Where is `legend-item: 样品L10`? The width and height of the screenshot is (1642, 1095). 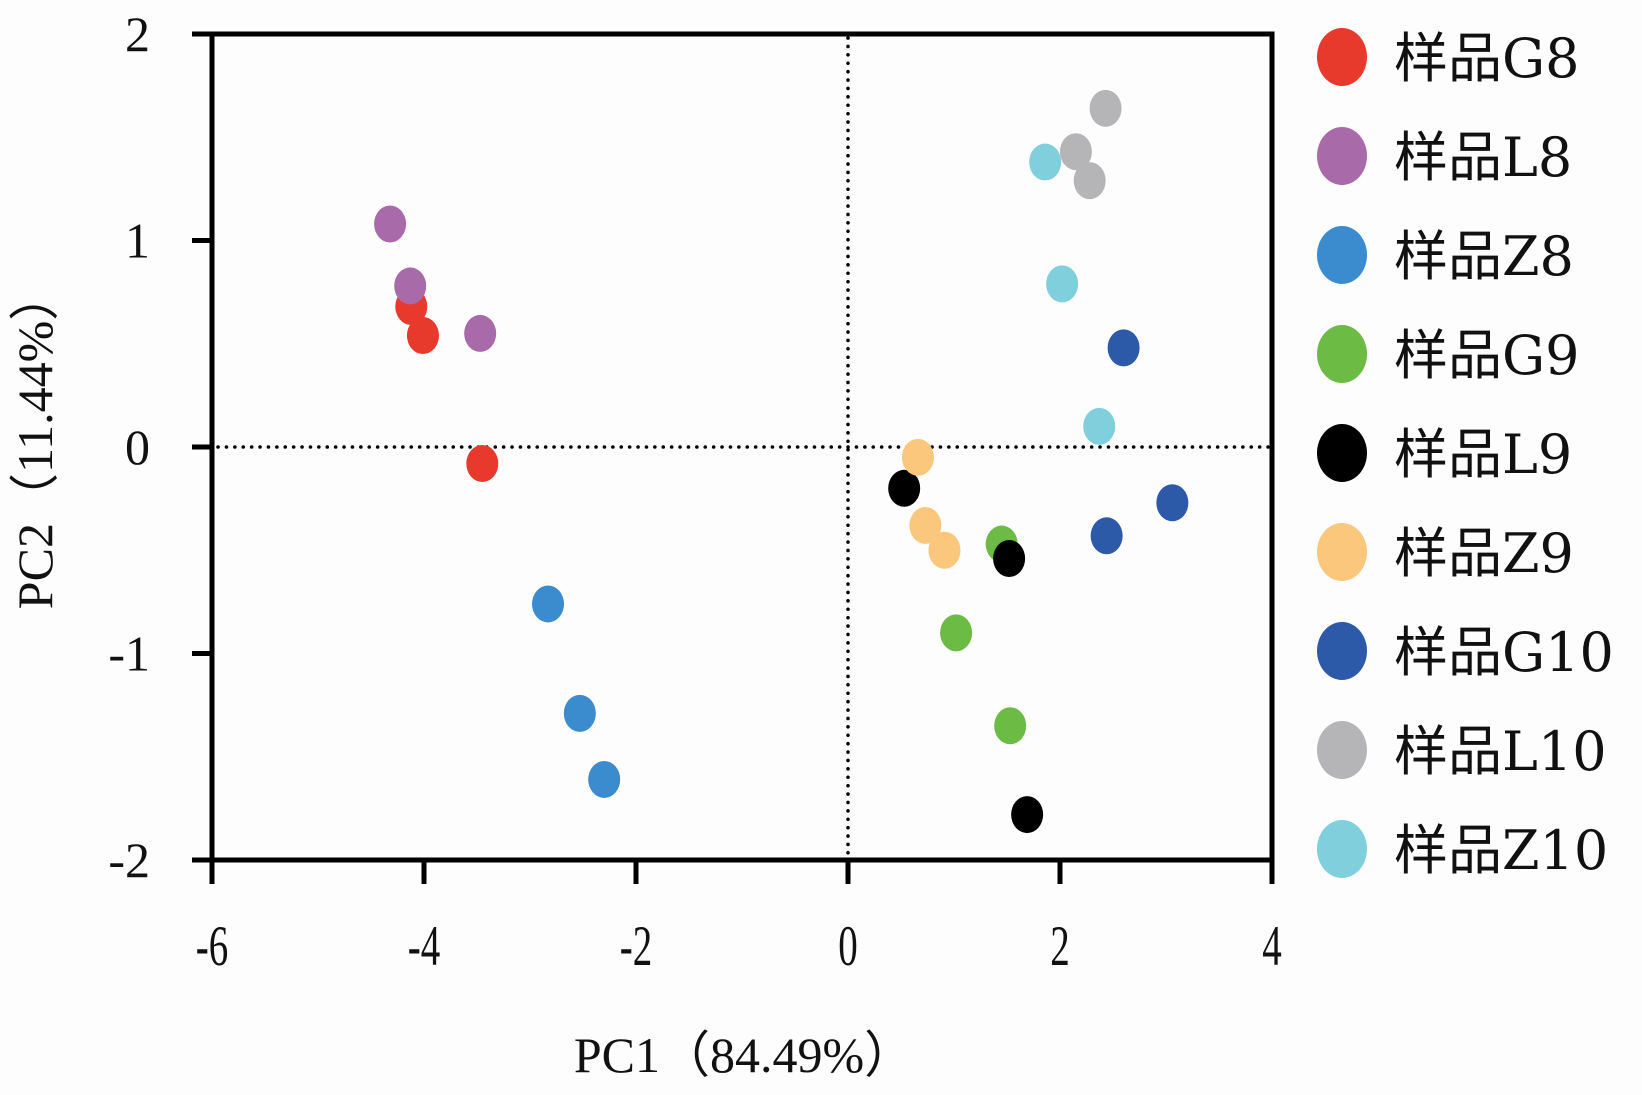 legend-item: 样品L10 is located at coordinates (1462, 751).